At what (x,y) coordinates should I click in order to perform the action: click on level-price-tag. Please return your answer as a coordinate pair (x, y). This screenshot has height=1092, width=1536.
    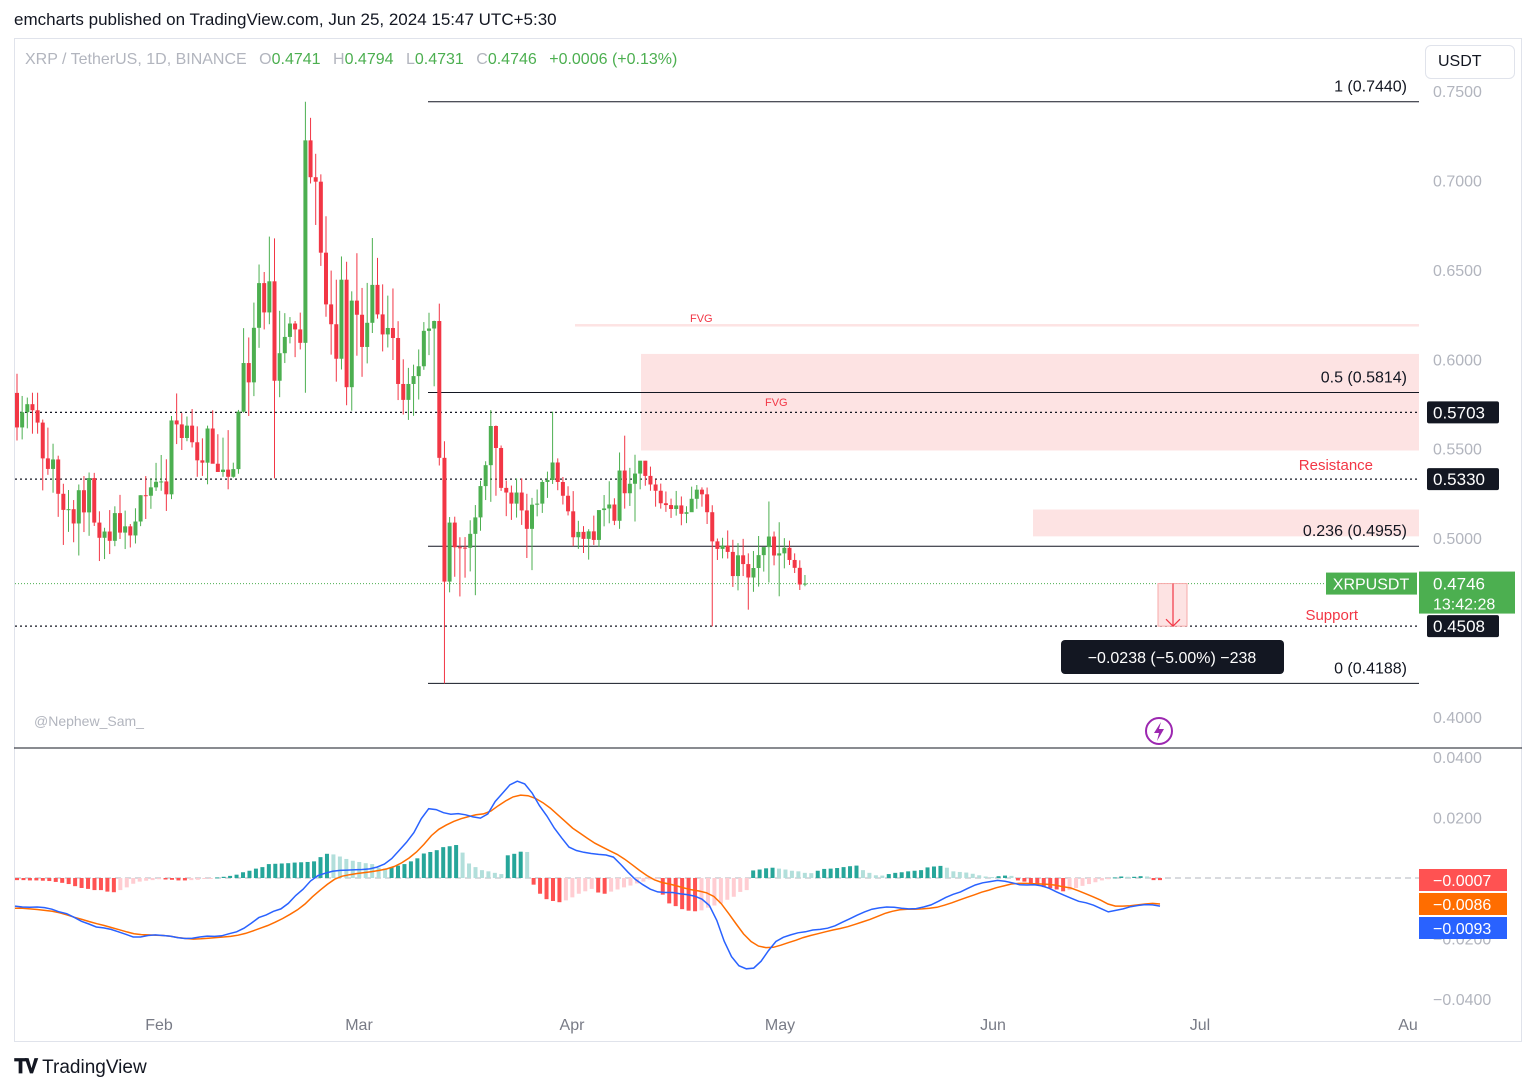
    Looking at the image, I should click on (1463, 626).